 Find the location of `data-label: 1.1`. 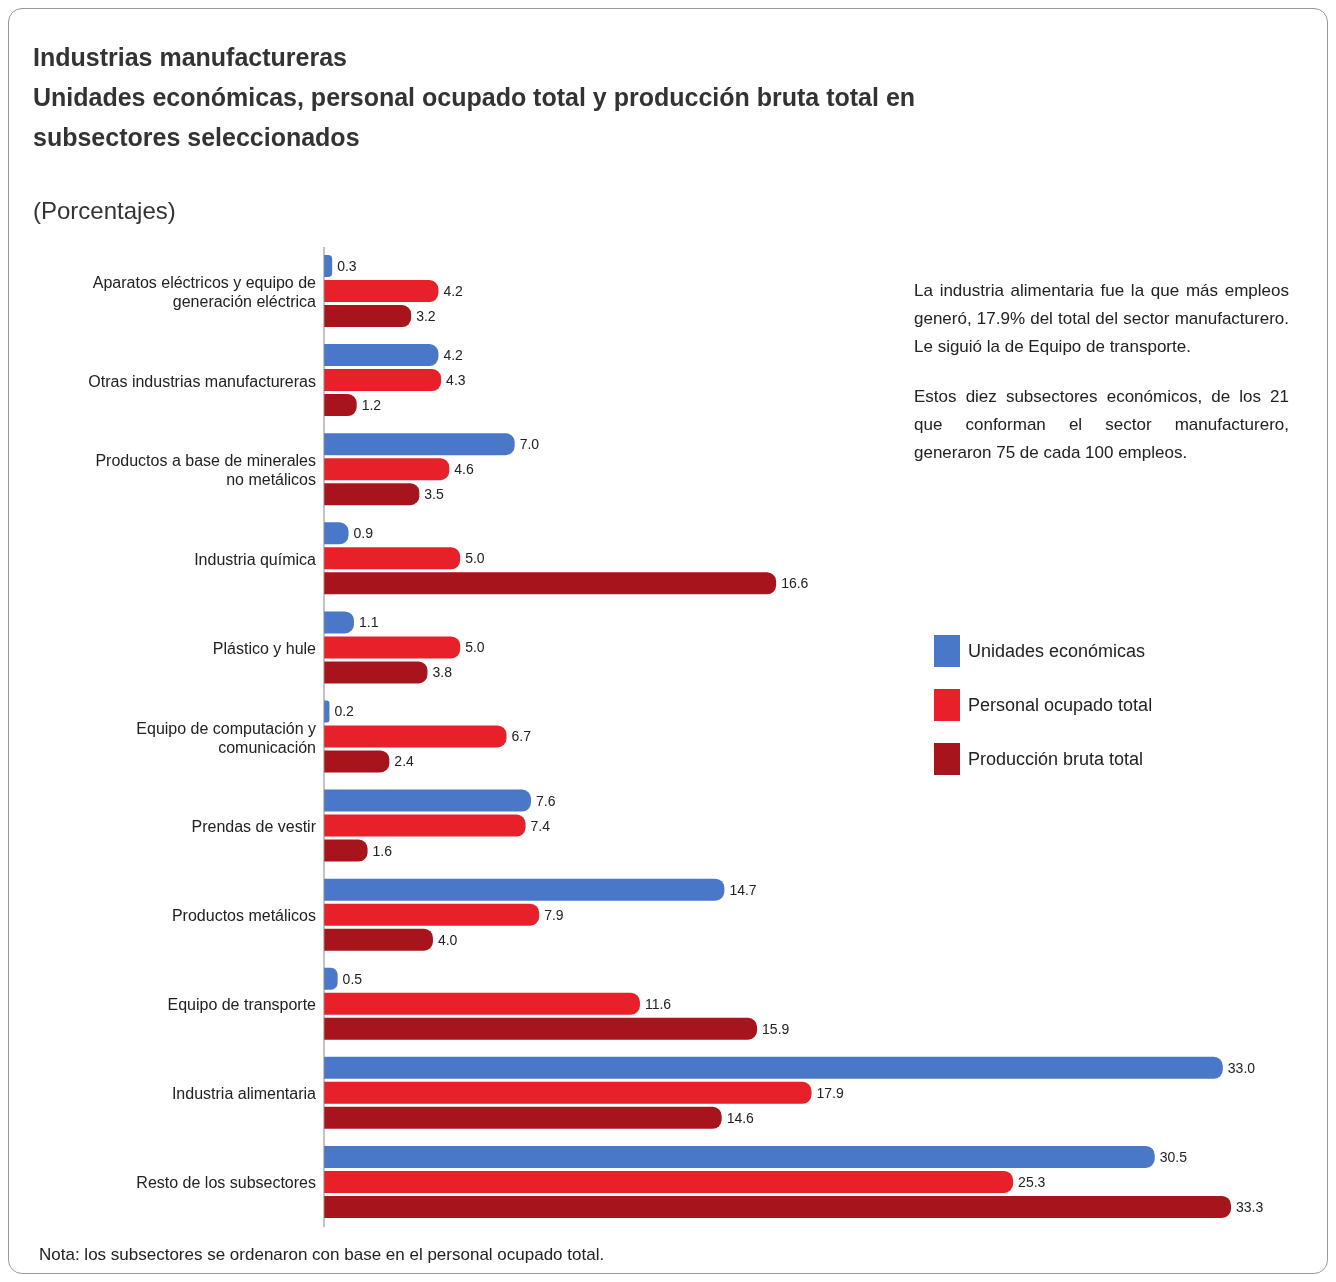

data-label: 1.1 is located at coordinates (368, 622).